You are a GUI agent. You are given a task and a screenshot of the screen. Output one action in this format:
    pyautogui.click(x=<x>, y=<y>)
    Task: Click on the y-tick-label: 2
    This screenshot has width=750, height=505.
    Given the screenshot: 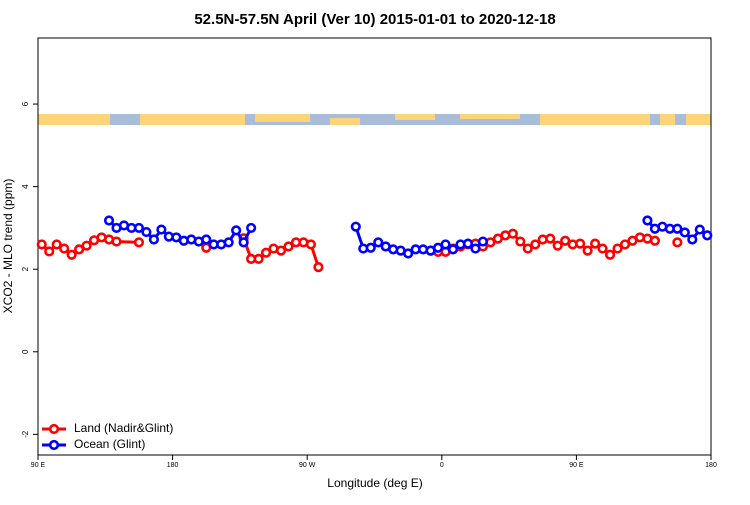 What is the action you would take?
    pyautogui.click(x=25, y=268)
    